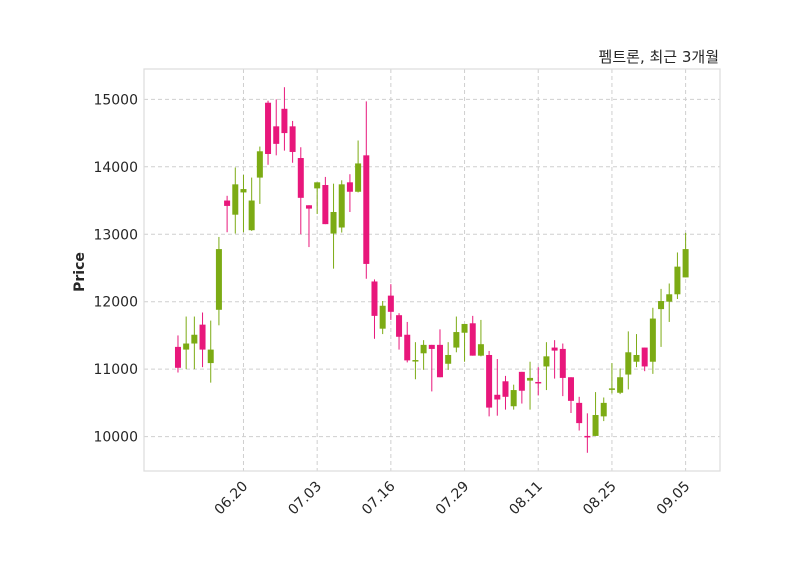  Describe the element at coordinates (232, 499) in the screenshot. I see `x-tick-label: 06.20` at that location.